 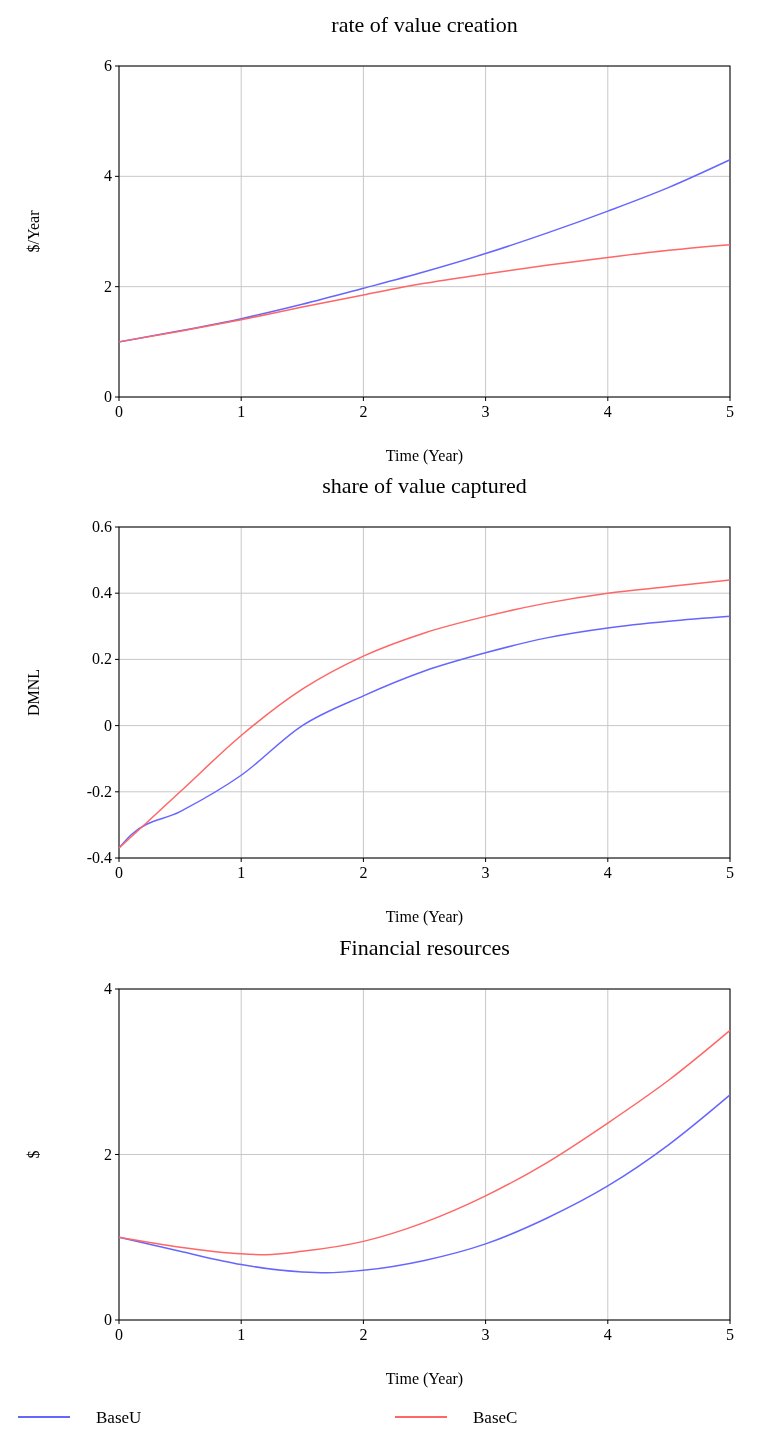 What do you see at coordinates (102, 659) in the screenshot?
I see `y-tick-label: 0.2` at bounding box center [102, 659].